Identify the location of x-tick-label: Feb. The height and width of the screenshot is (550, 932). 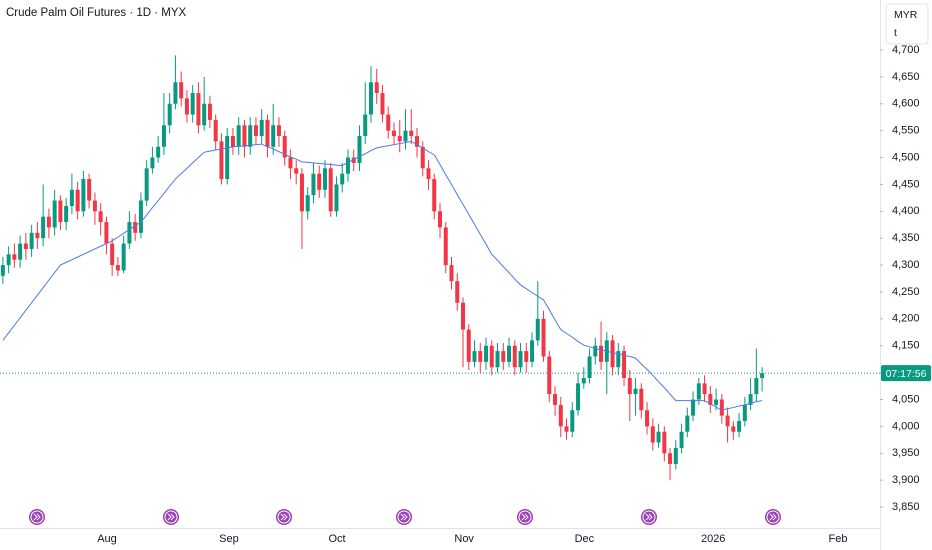
(838, 539).